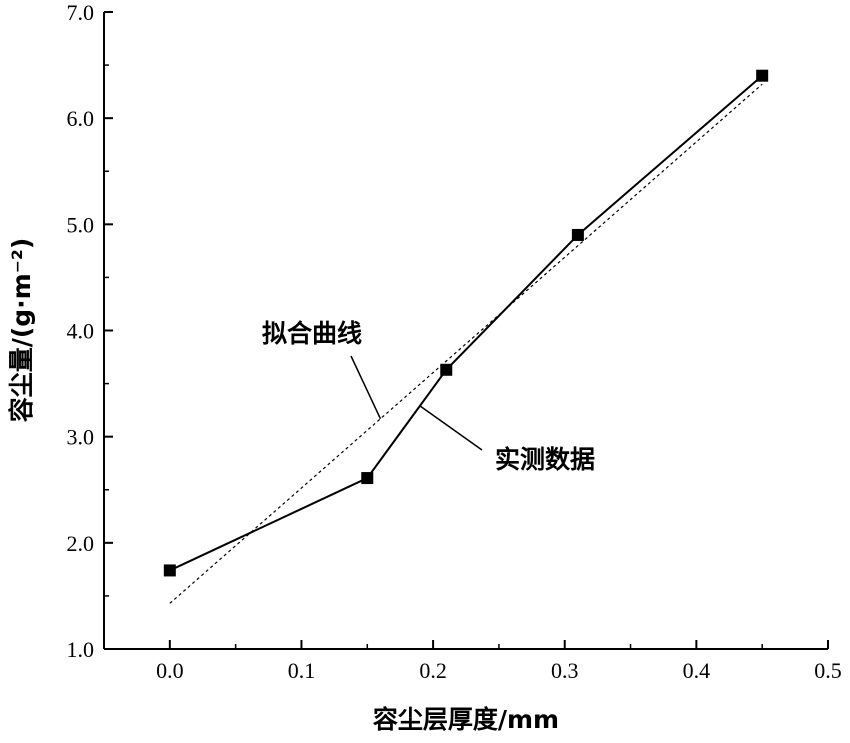 The image size is (850, 743). What do you see at coordinates (472, 661) in the screenshot?
I see `x-axis-ticks: 0.0 0.1 0.2 0.3 0.4 0.5` at bounding box center [472, 661].